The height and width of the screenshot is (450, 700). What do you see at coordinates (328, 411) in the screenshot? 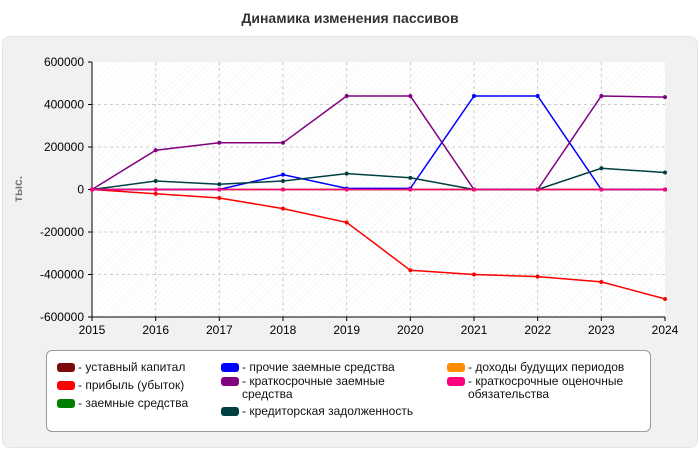
I see `legend-label: - кредиторская задолженность` at bounding box center [328, 411].